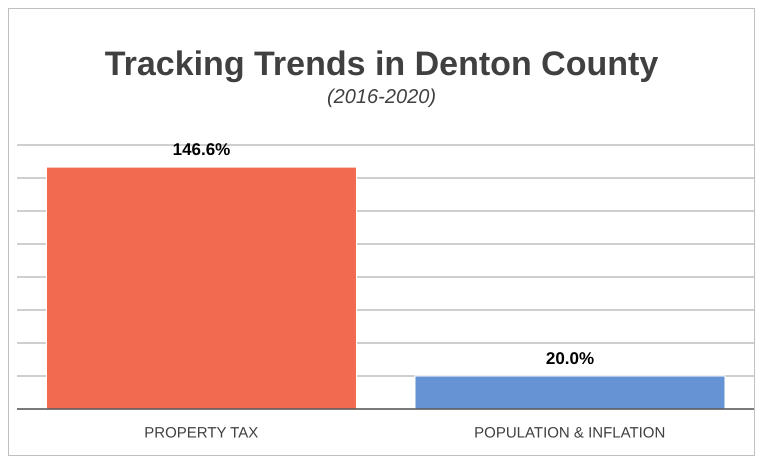 This screenshot has width=761, height=462. What do you see at coordinates (201, 433) in the screenshot?
I see `x-tick-label: PROPERTY TAX` at bounding box center [201, 433].